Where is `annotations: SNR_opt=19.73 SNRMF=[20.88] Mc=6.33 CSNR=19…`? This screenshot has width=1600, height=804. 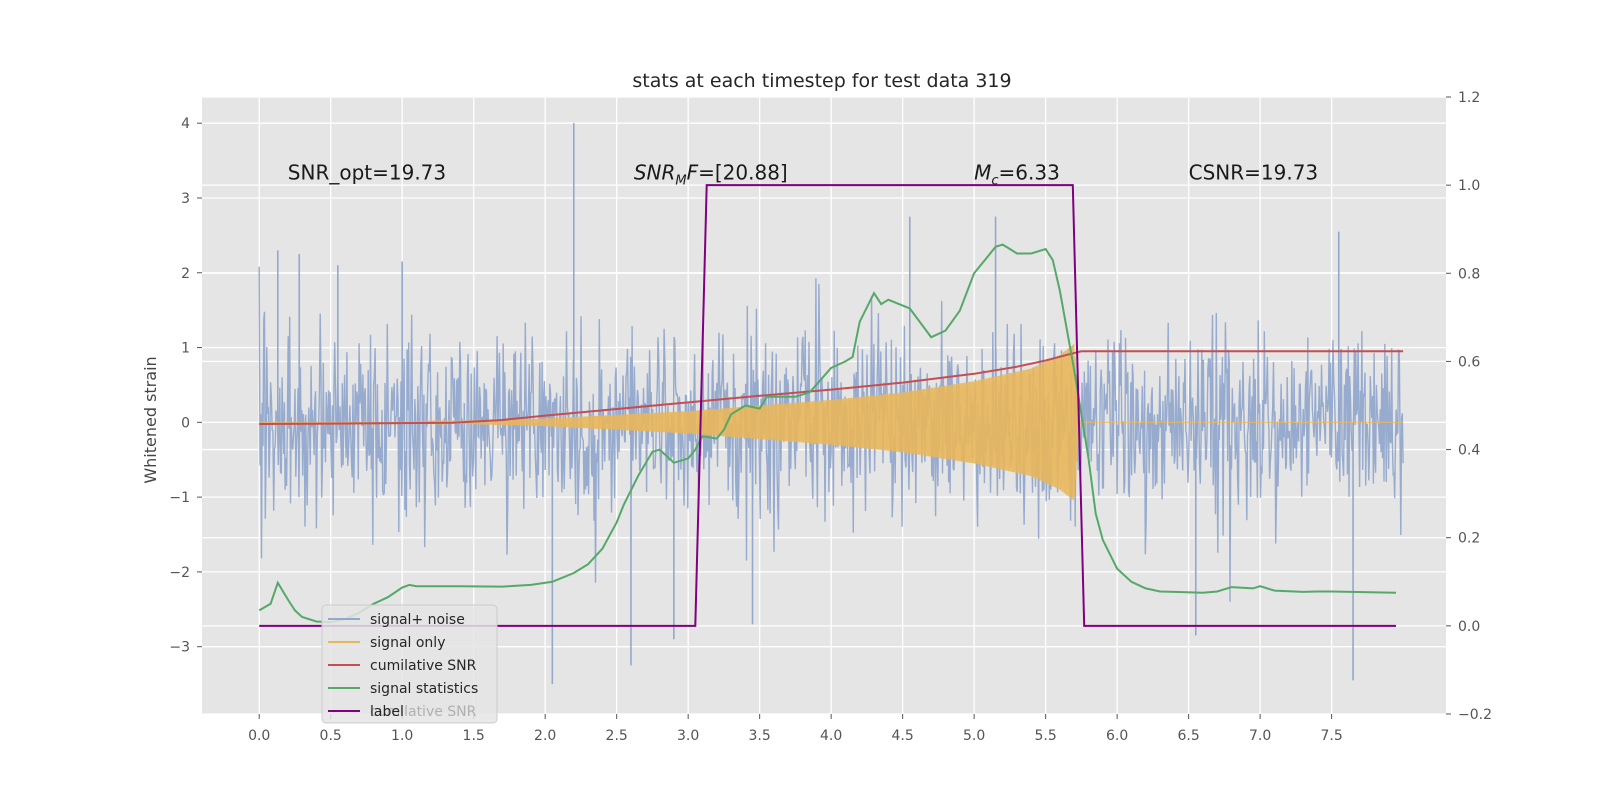
annotations: SNR_opt=19.73 SNRMF=[20.88] Mc=6.33 CSNR=19… is located at coordinates (803, 174).